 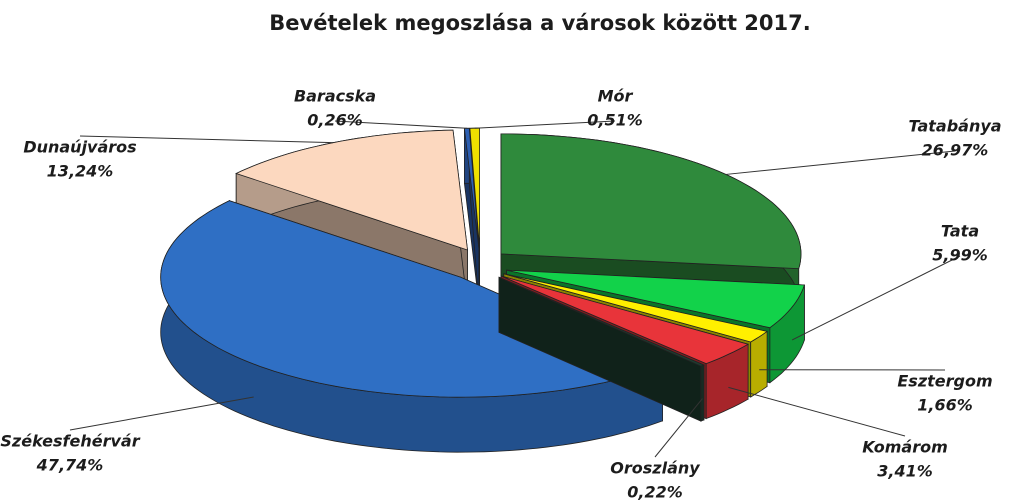 I want to click on value-label: 0,22%, so click(x=655, y=491).